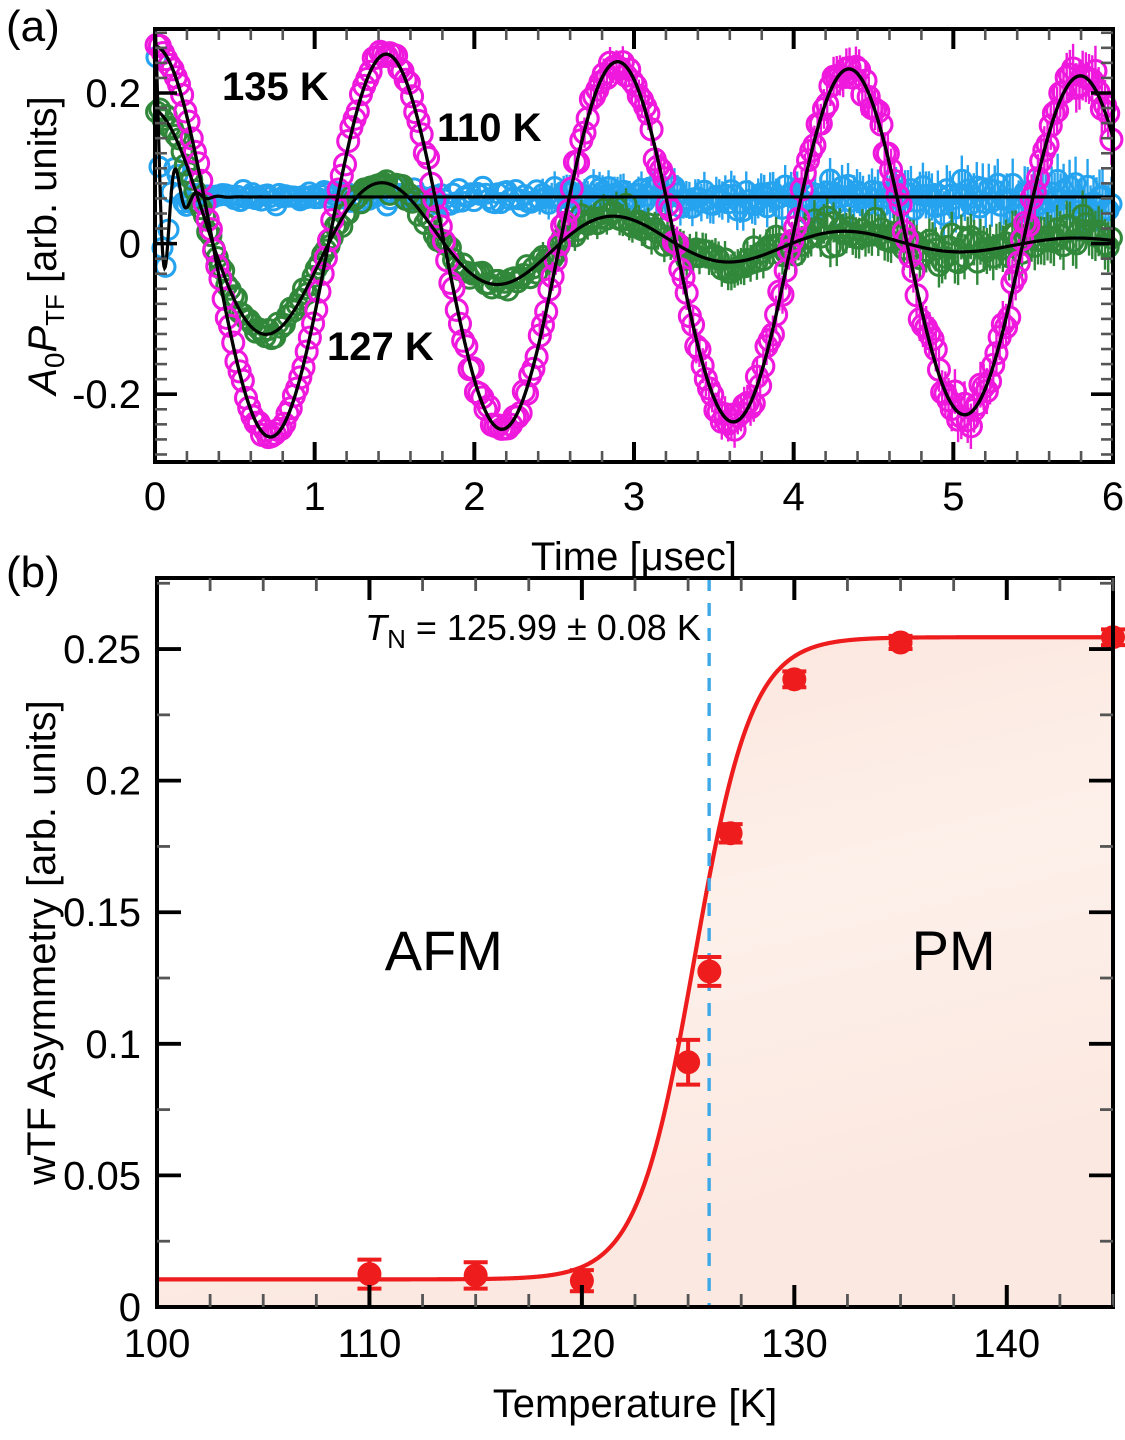  Describe the element at coordinates (113, 1045) in the screenshot. I see `y-tick-label: 0.1` at that location.